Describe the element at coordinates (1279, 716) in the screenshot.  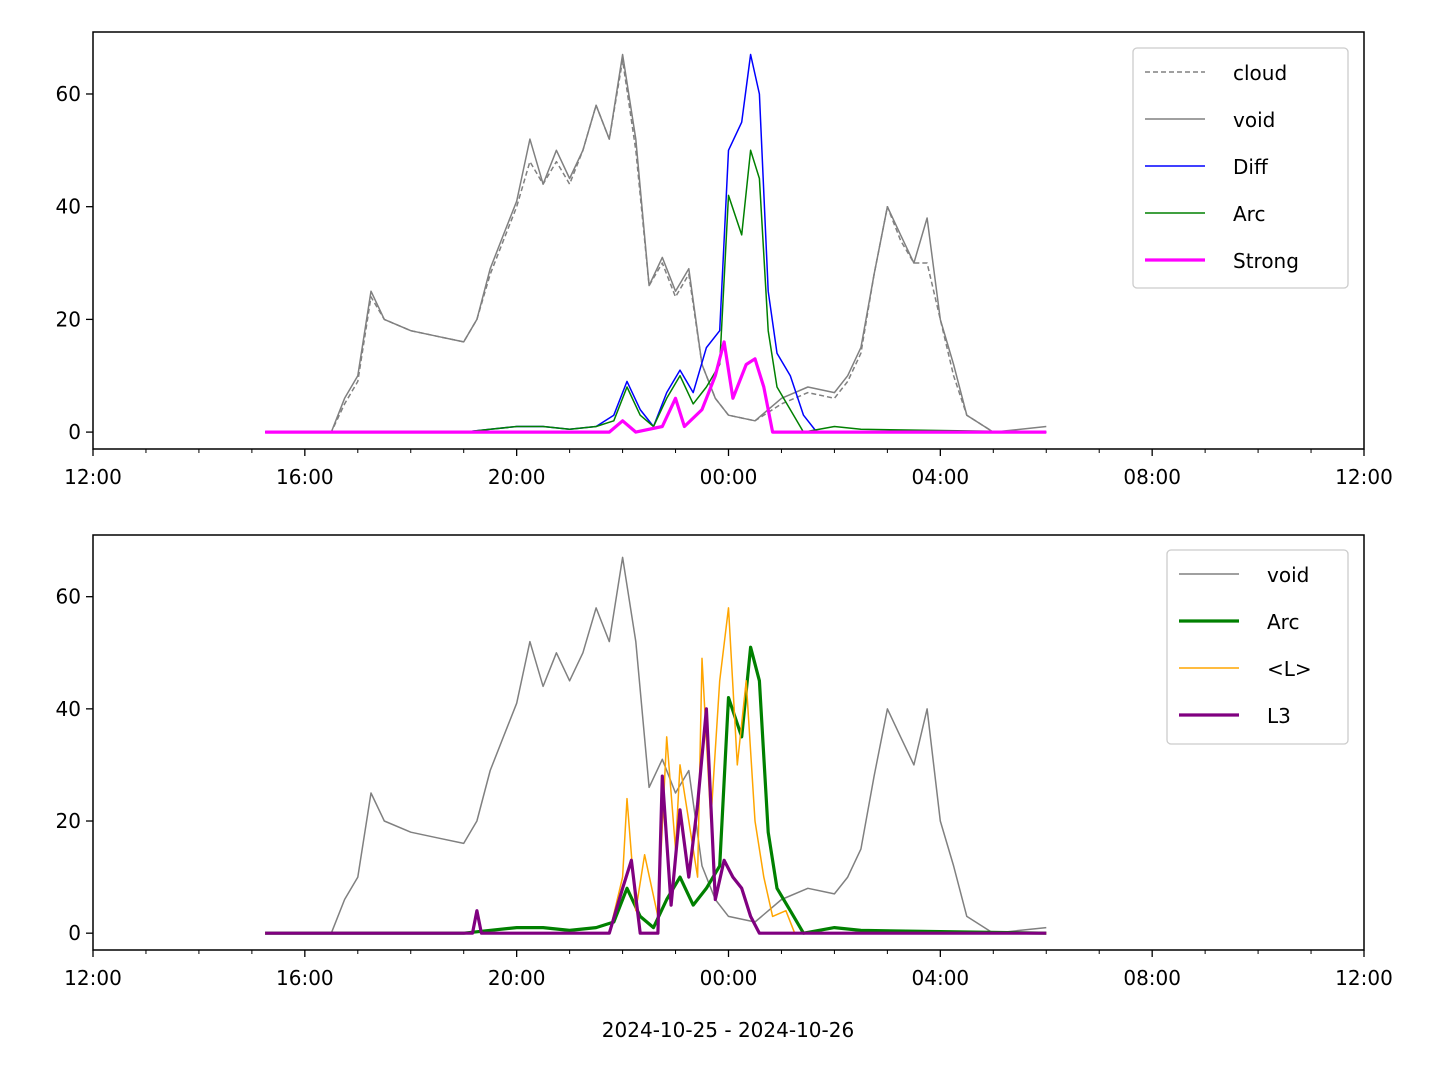
I see `legend-label: L3` at that location.